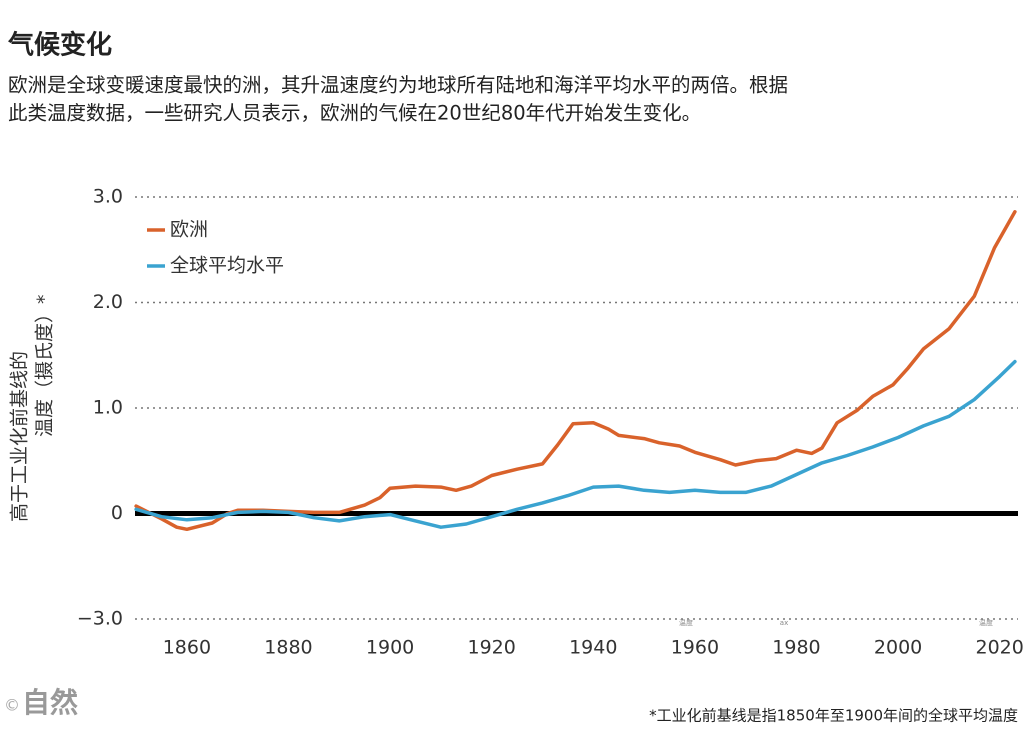 This screenshot has height=750, width=1024. Describe the element at coordinates (50, 702) in the screenshot. I see `logo: 自然` at that location.